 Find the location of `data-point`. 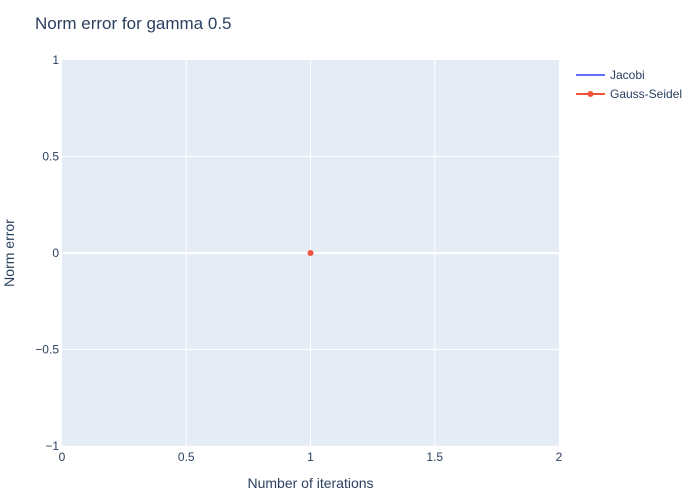

data-point is located at coordinates (310, 253).